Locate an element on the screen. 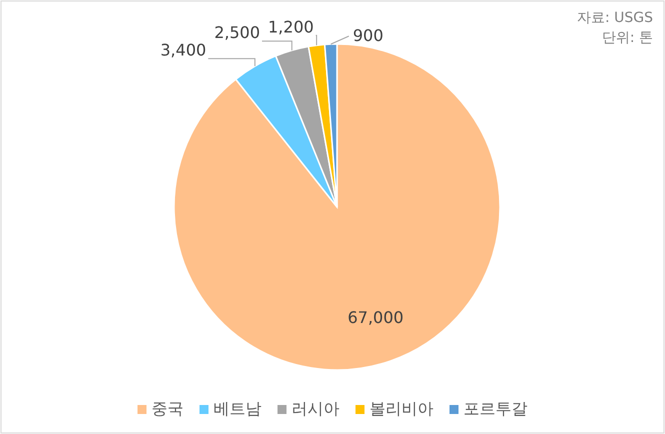  data-label: 67,000 is located at coordinates (376, 317).